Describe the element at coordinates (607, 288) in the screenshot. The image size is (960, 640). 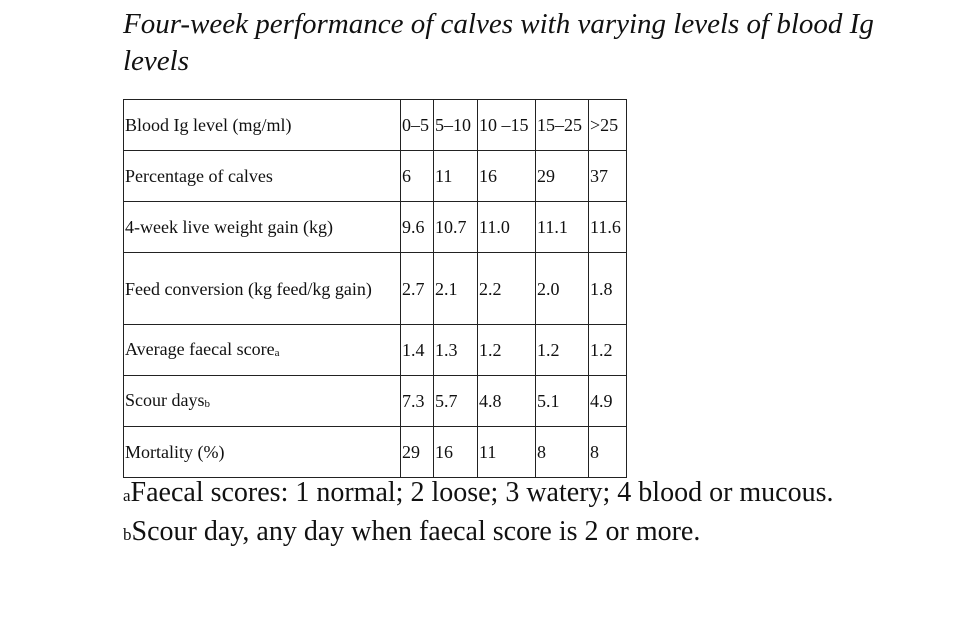
I see `value-cell: 1.8` at that location.